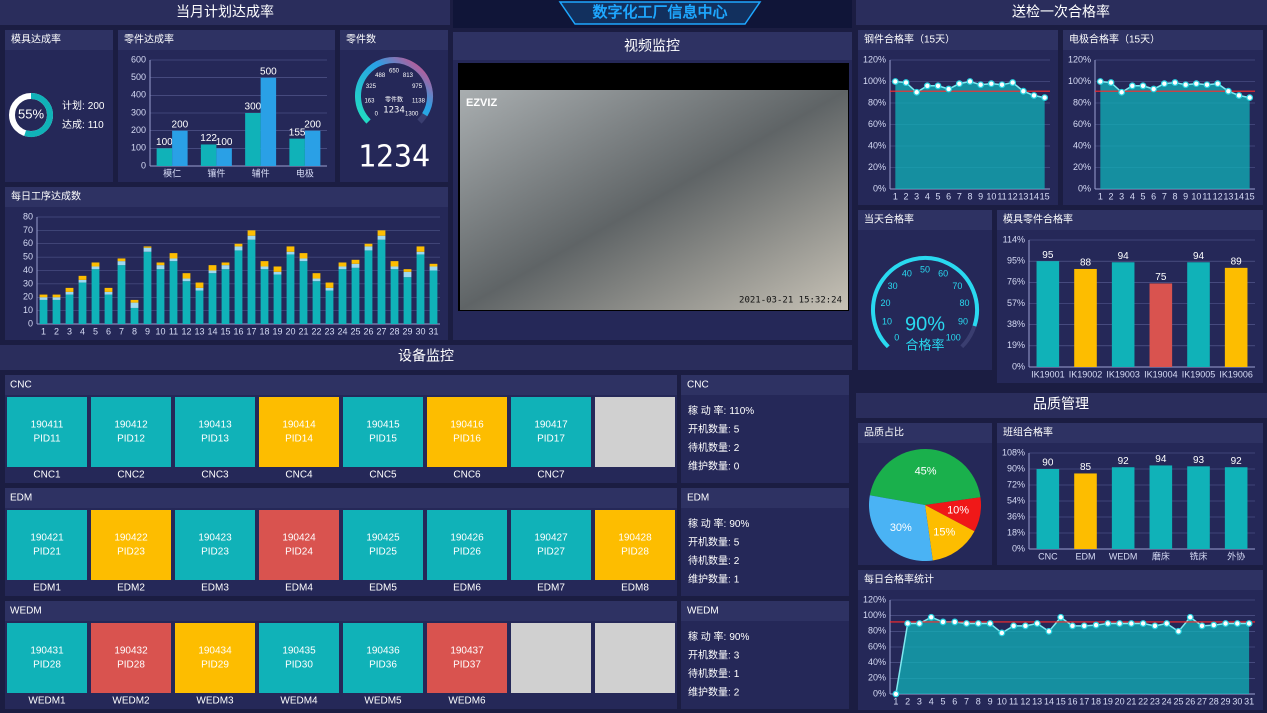  What do you see at coordinates (907, 701) in the screenshot?
I see `x-tick-label: 2` at bounding box center [907, 701].